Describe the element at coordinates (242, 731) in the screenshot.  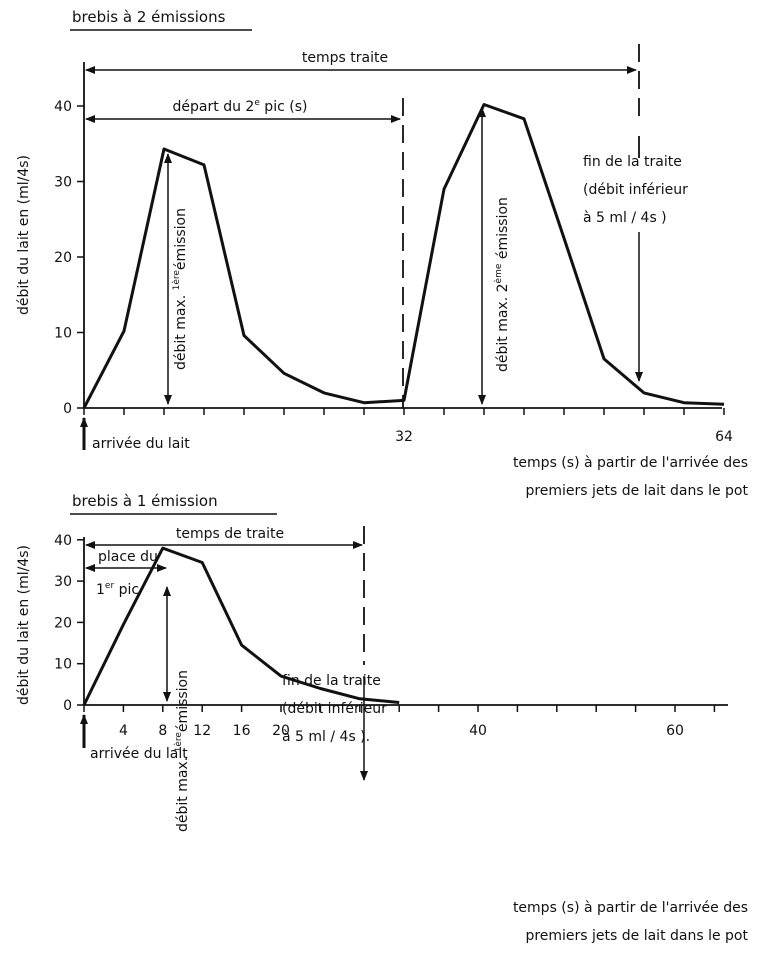
I see `chart2-x-tick-label: 16` at that location.